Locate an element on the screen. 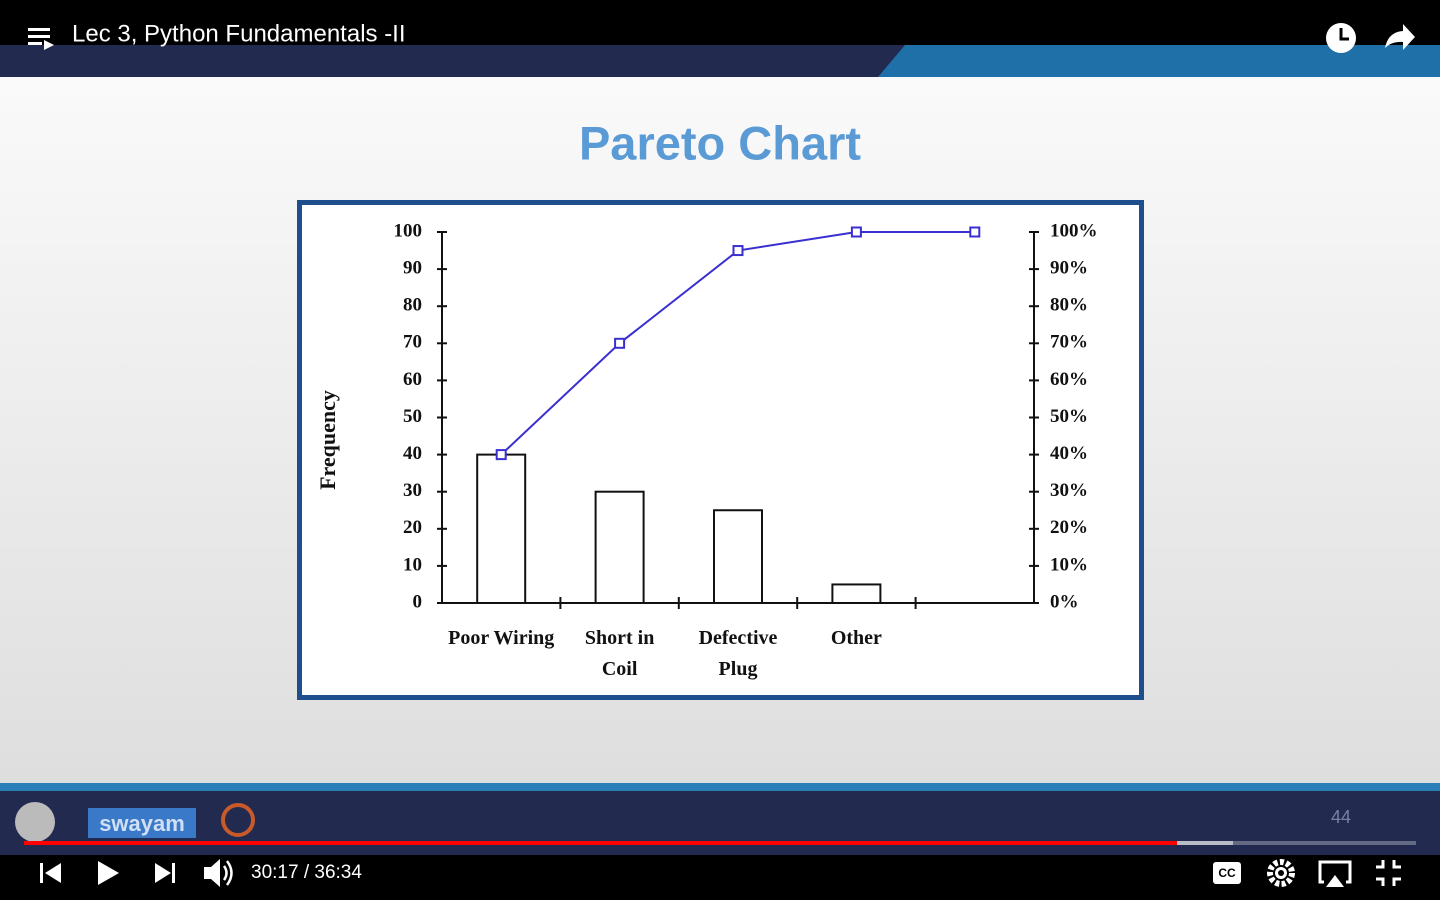 Image resolution: width=1440 pixels, height=900 pixels. y-tick-label: 40 is located at coordinates (412, 453).